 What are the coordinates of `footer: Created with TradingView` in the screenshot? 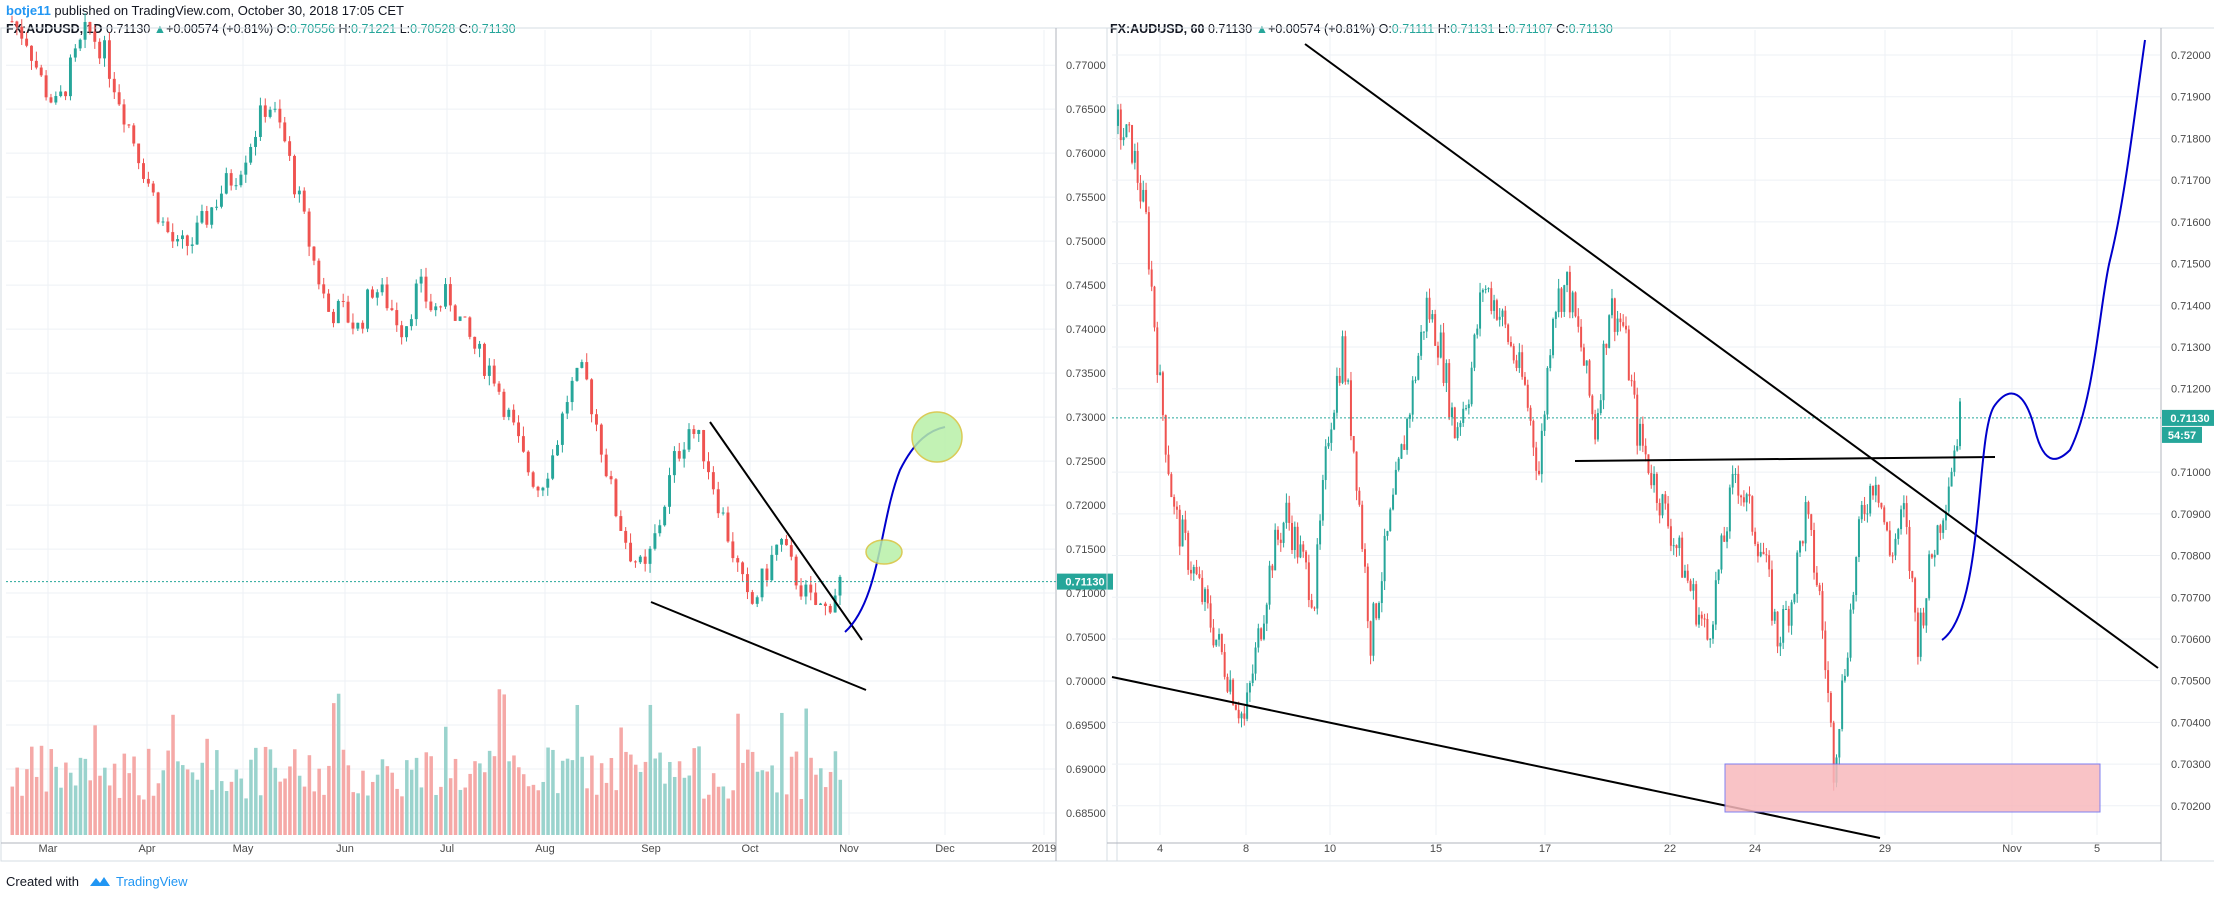 It's located at (97, 881).